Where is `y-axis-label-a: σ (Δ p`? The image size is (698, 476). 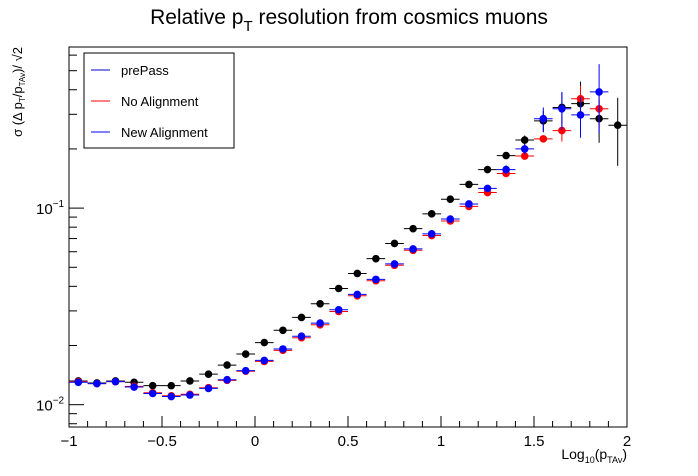 y-axis-label-a: σ (Δ p is located at coordinates (17, 119).